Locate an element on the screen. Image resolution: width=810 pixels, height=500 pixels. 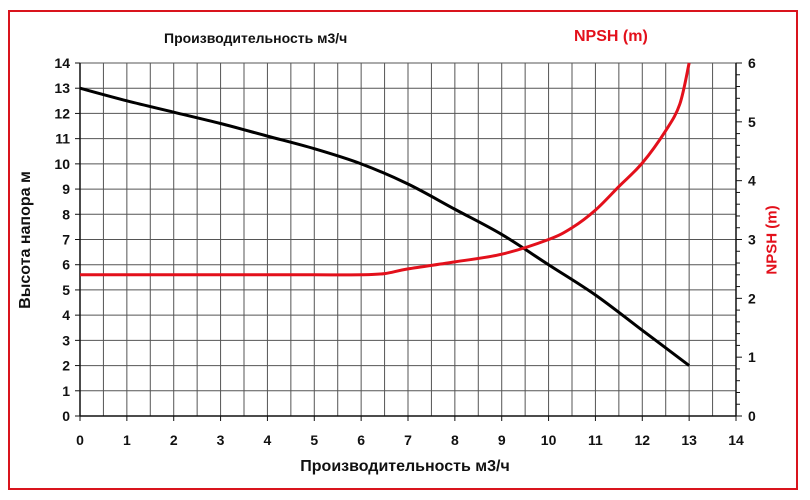
y-tick-label: 8 is located at coordinates (66, 214).